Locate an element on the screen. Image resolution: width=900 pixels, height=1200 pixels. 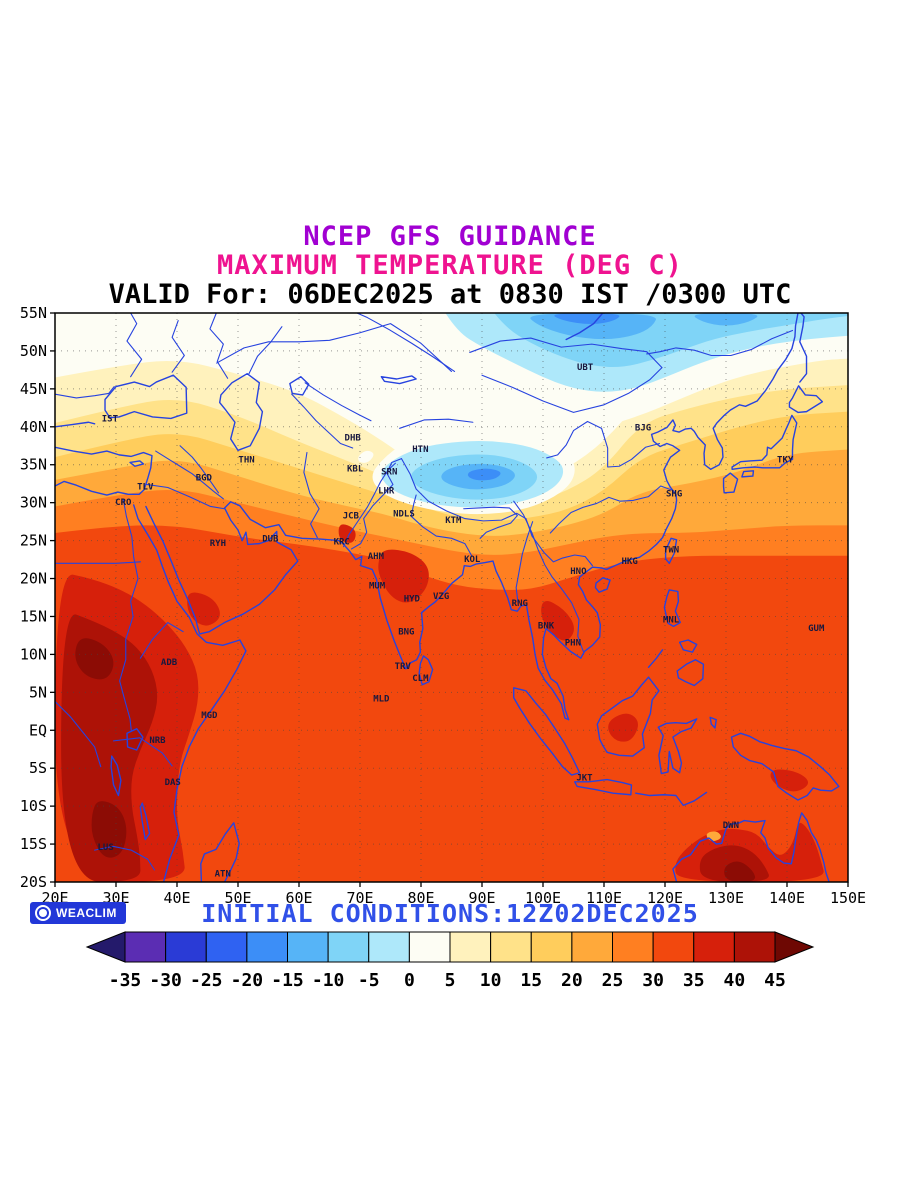
line-ganges is located at coordinates (441, 525).